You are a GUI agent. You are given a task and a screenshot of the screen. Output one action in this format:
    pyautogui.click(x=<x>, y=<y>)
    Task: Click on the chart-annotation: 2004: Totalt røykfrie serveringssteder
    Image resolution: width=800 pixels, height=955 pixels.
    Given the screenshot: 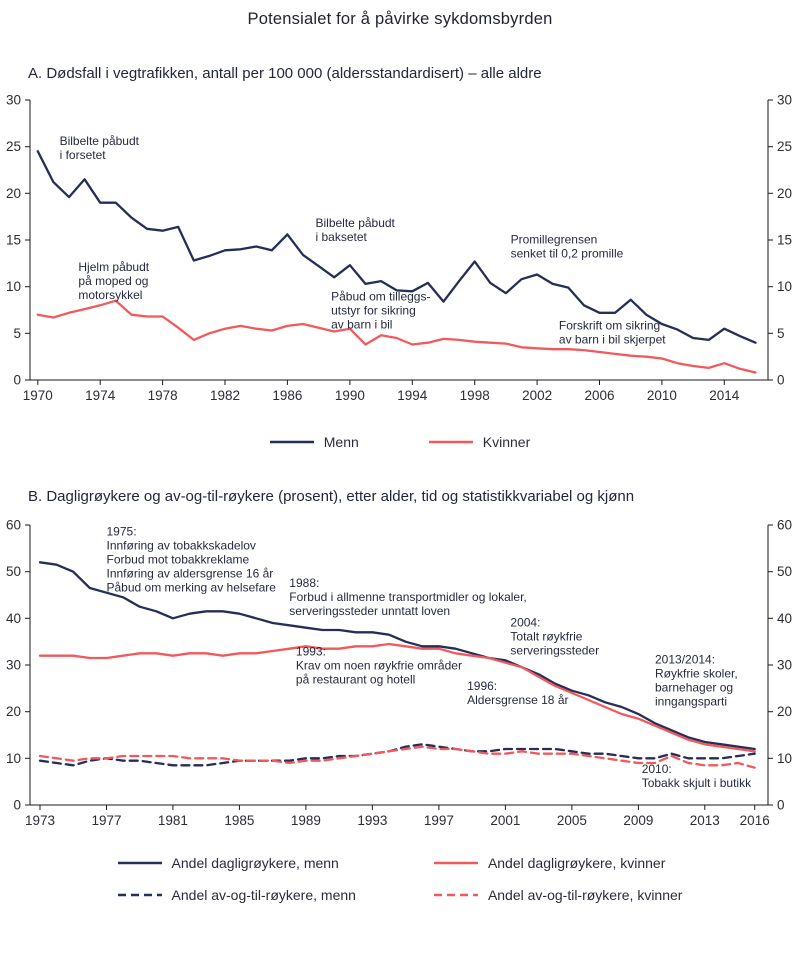 What is the action you would take?
    pyautogui.click(x=554, y=636)
    